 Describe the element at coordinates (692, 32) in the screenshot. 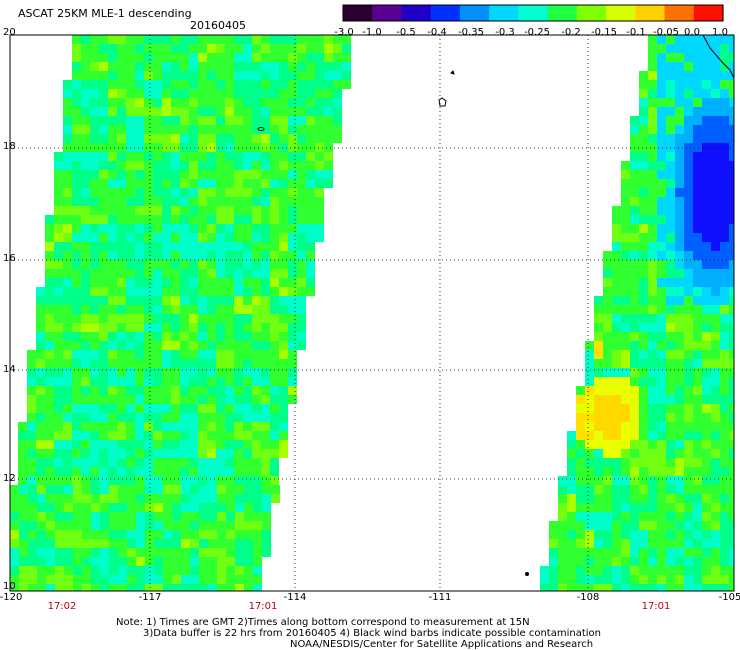

I see `colorbar-label: 0.0` at that location.